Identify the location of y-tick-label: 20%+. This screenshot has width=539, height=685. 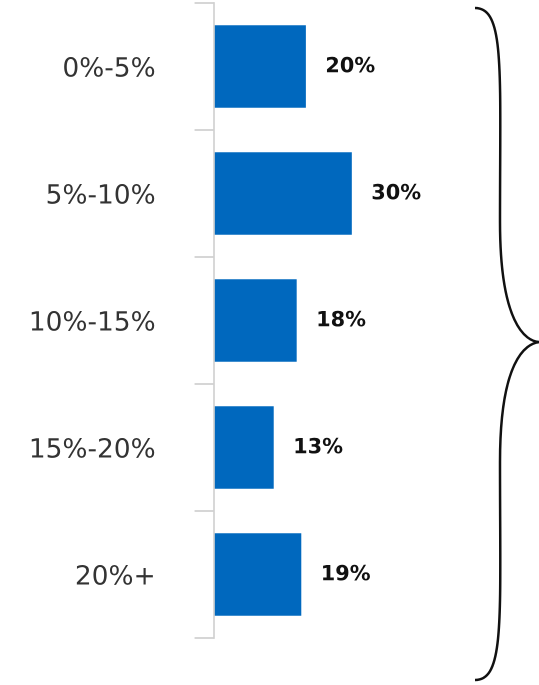
(114, 574).